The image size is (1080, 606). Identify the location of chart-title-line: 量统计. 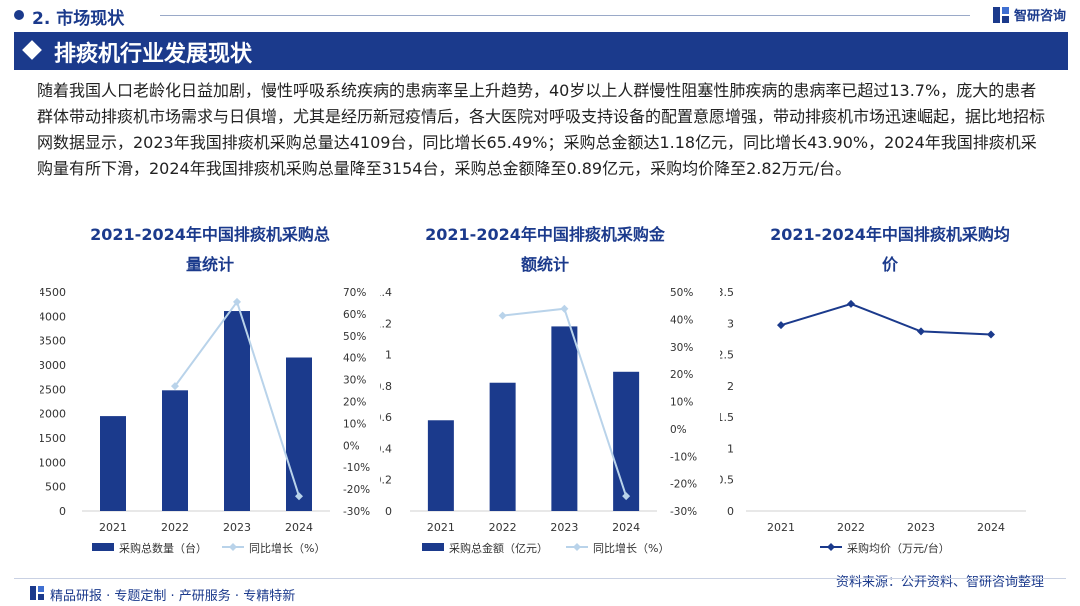
(209, 264).